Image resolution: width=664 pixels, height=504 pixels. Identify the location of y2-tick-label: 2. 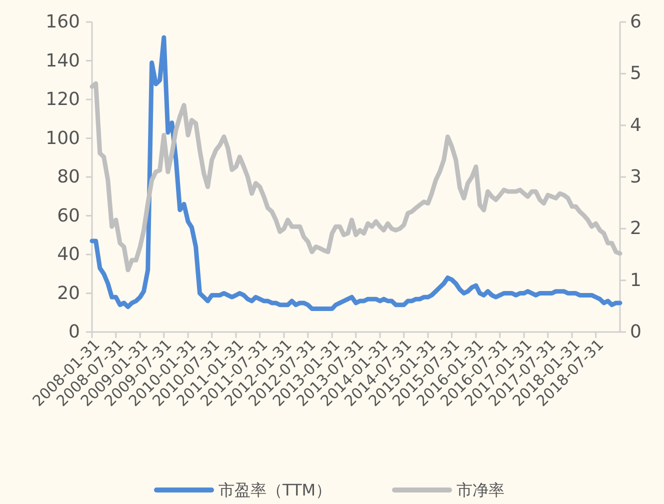
(636, 229).